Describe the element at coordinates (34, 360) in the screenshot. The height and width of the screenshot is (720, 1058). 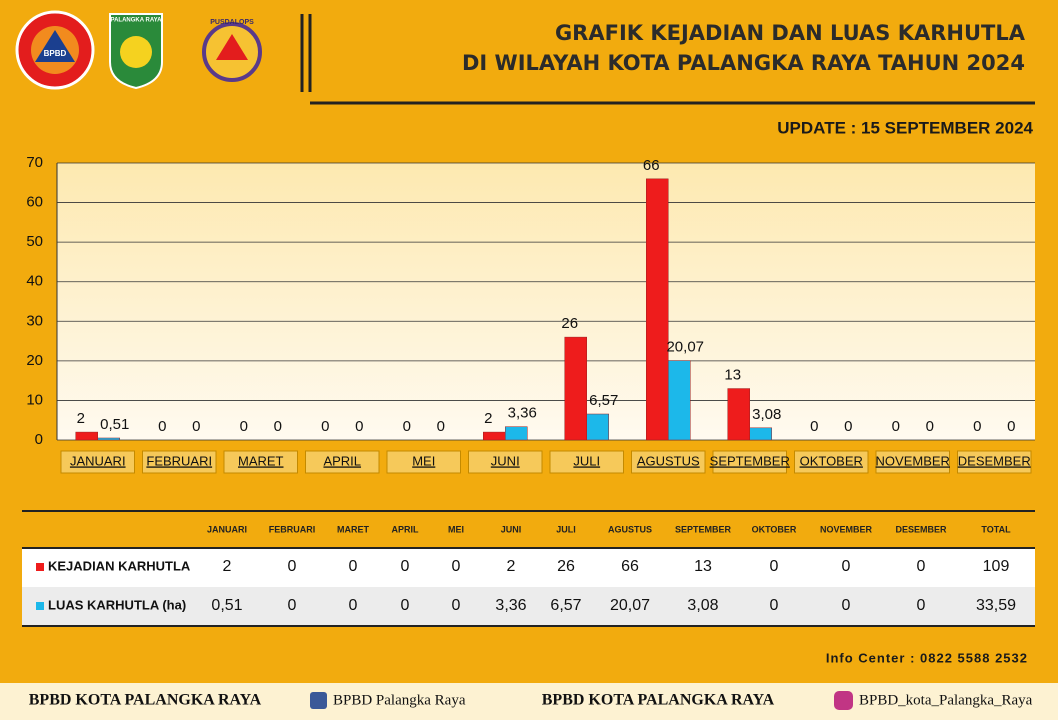
I see `y-tick-label: 20` at that location.